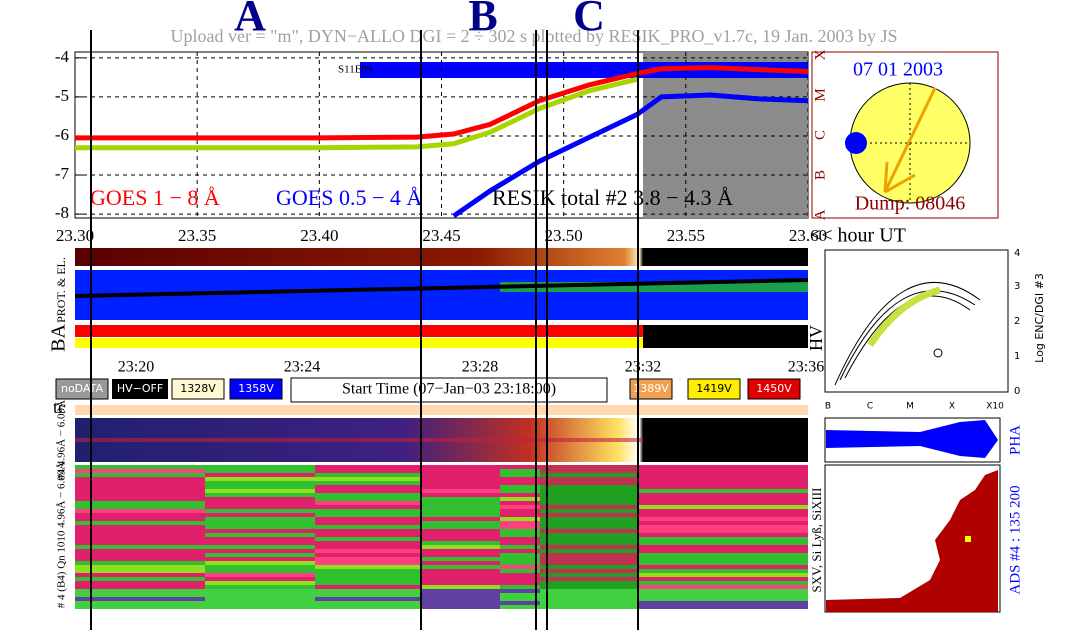  What do you see at coordinates (62, 56) in the screenshot?
I see `y-tick-label: -4` at bounding box center [62, 56].